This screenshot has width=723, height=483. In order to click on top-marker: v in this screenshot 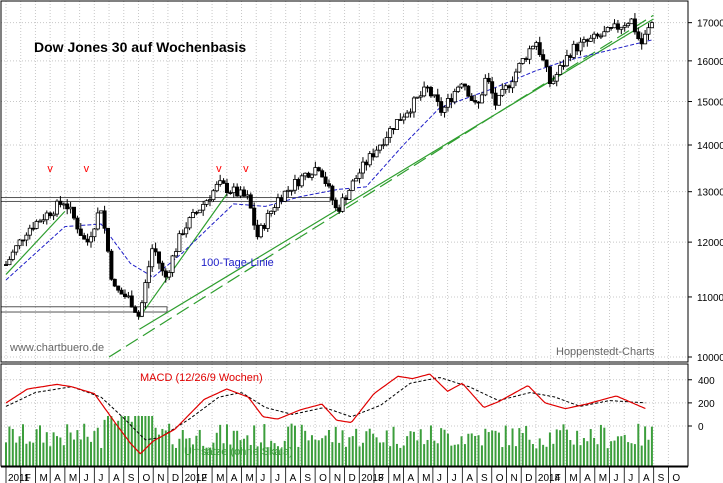, I will do `click(50, 169)`.